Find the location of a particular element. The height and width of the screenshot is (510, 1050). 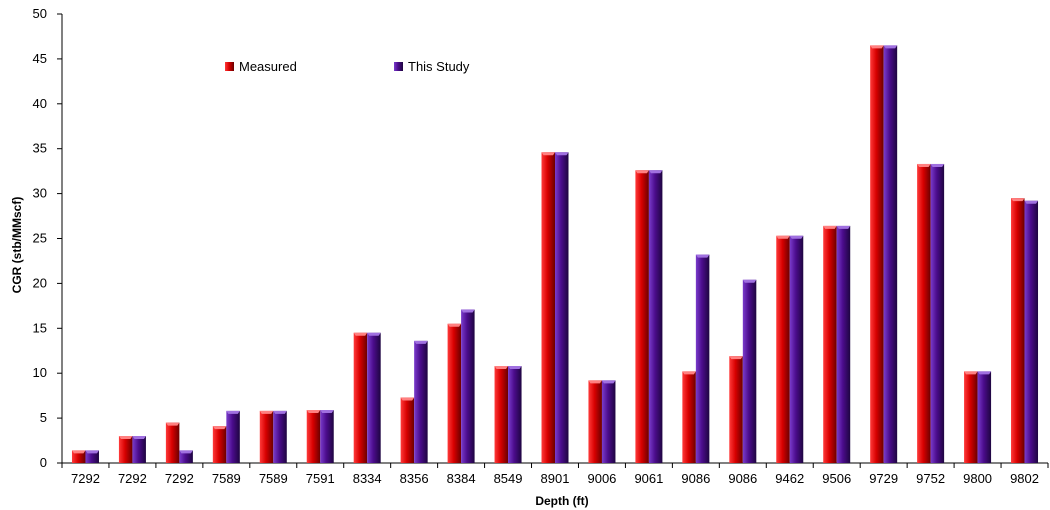

x-tick-label: 8549 is located at coordinates (508, 478).